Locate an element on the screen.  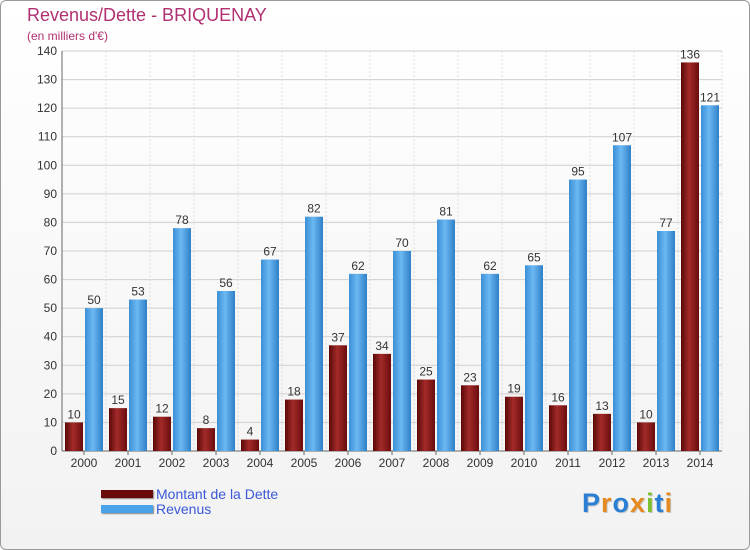
data-label-revenus: 82 is located at coordinates (314, 209).